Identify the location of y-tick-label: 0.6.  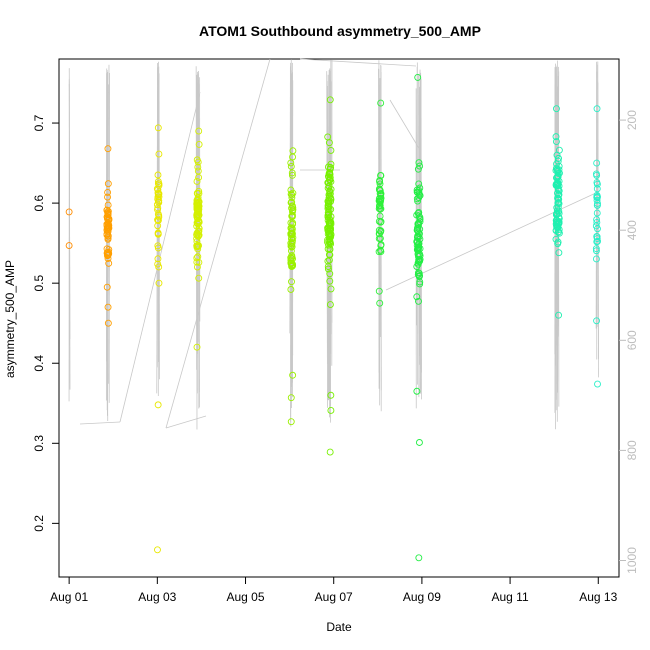
(39, 202).